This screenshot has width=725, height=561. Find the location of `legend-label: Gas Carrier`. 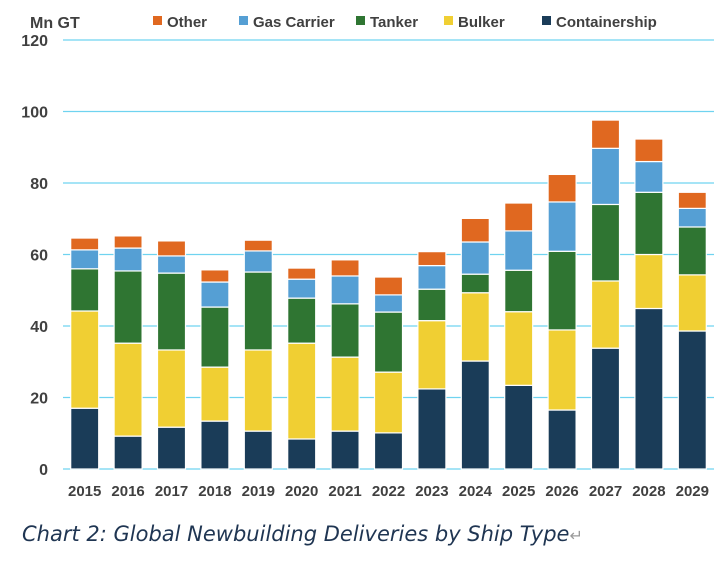

legend-label: Gas Carrier is located at coordinates (294, 22).